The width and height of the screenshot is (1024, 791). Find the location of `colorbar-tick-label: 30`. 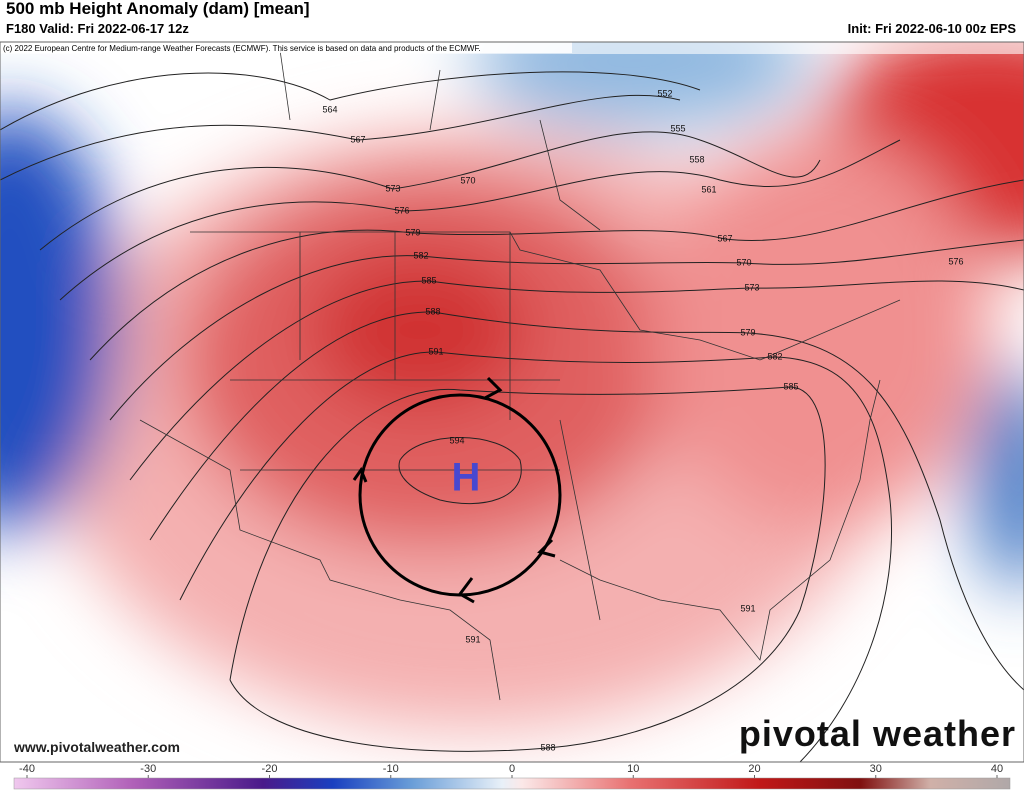

colorbar-tick-label: 30 is located at coordinates (876, 769).